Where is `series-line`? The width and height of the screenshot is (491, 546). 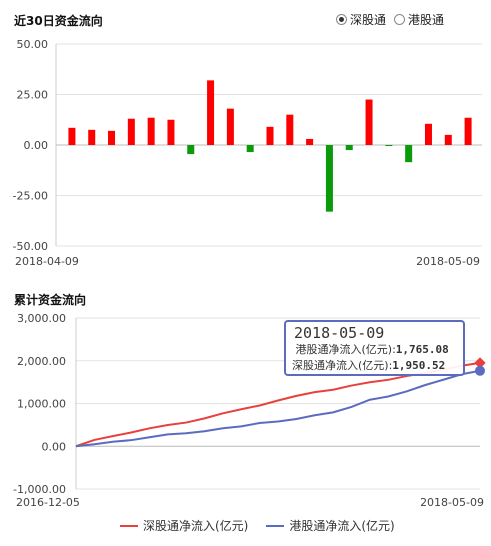
series-line is located at coordinates (278, 408).